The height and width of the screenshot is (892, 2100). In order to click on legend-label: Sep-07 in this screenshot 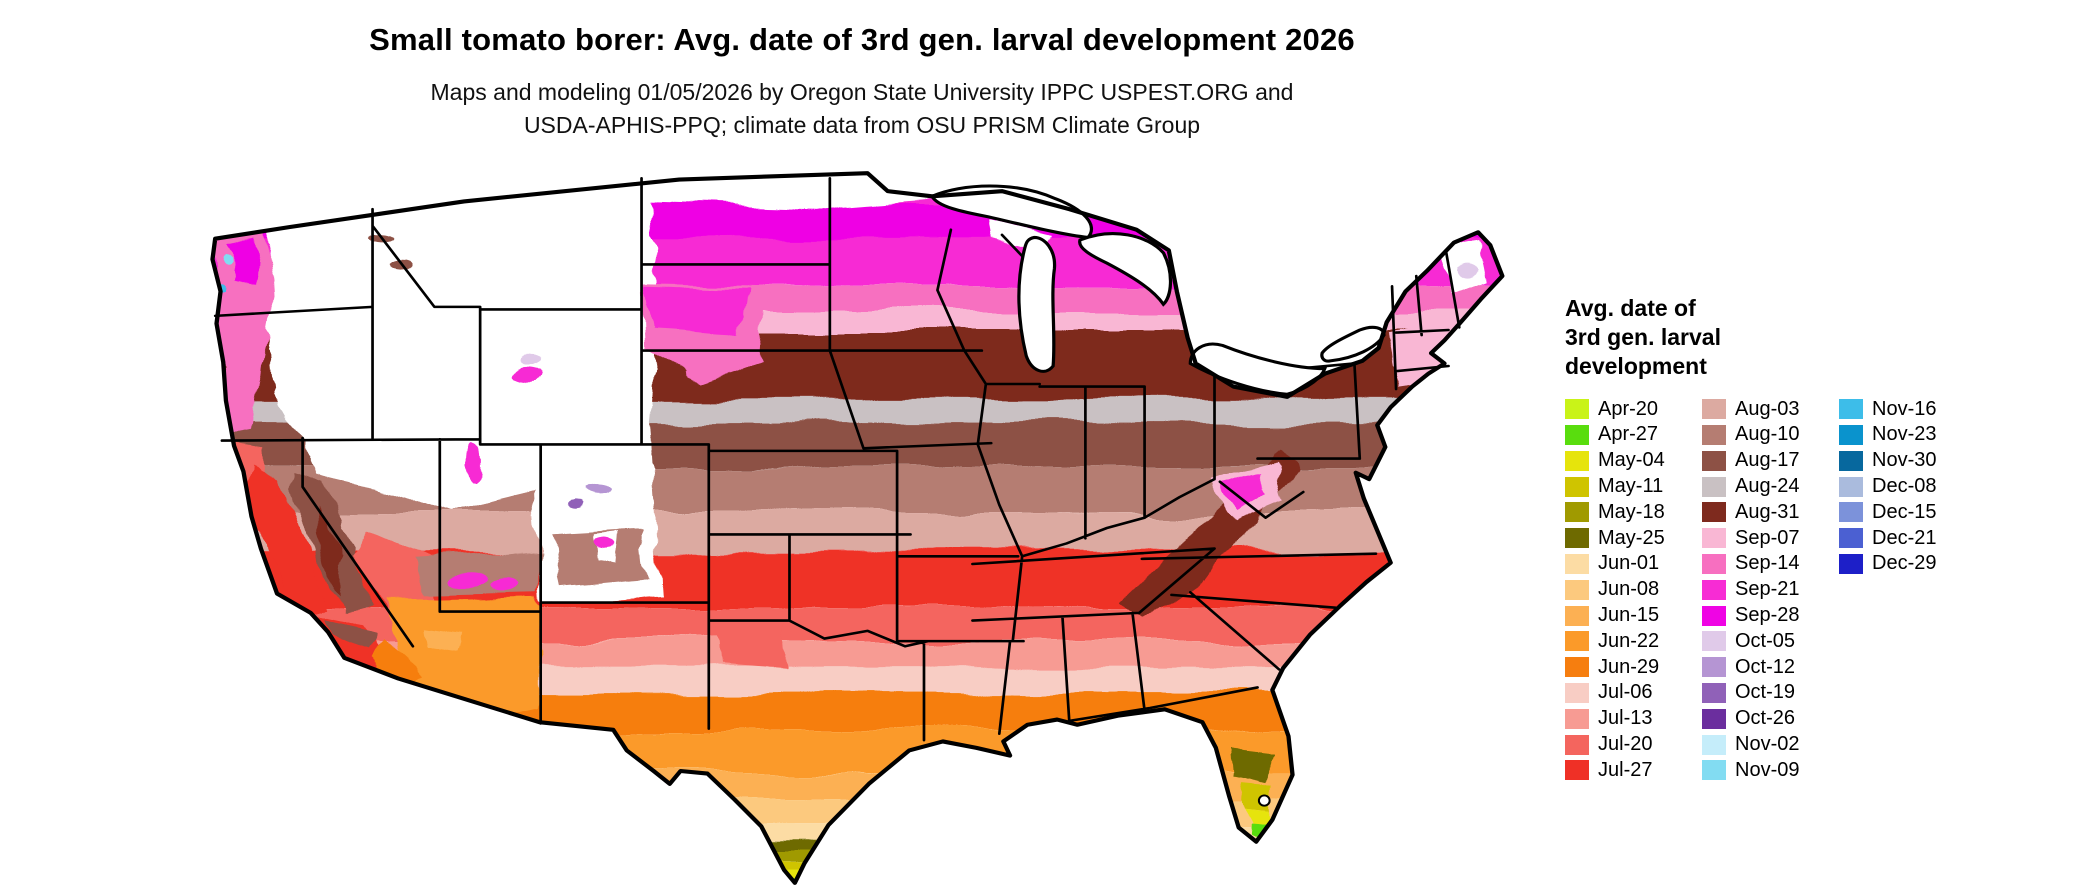, I will do `click(1767, 537)`.